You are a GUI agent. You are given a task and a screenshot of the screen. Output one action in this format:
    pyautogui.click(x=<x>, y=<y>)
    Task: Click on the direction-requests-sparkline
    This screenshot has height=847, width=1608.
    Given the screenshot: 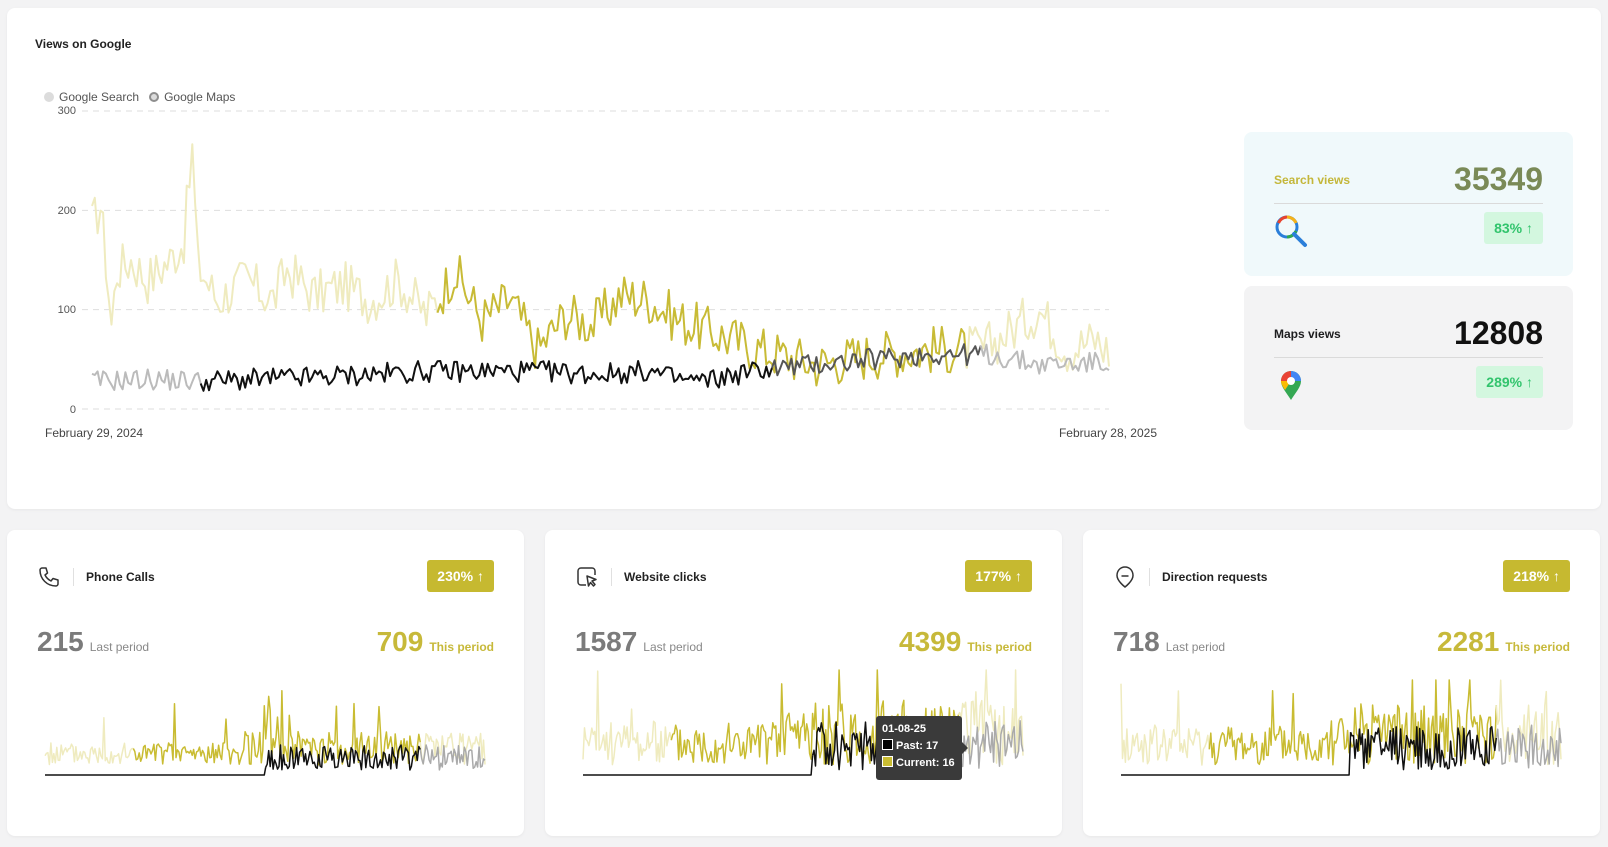 What is the action you would take?
    pyautogui.click(x=1341, y=683)
    